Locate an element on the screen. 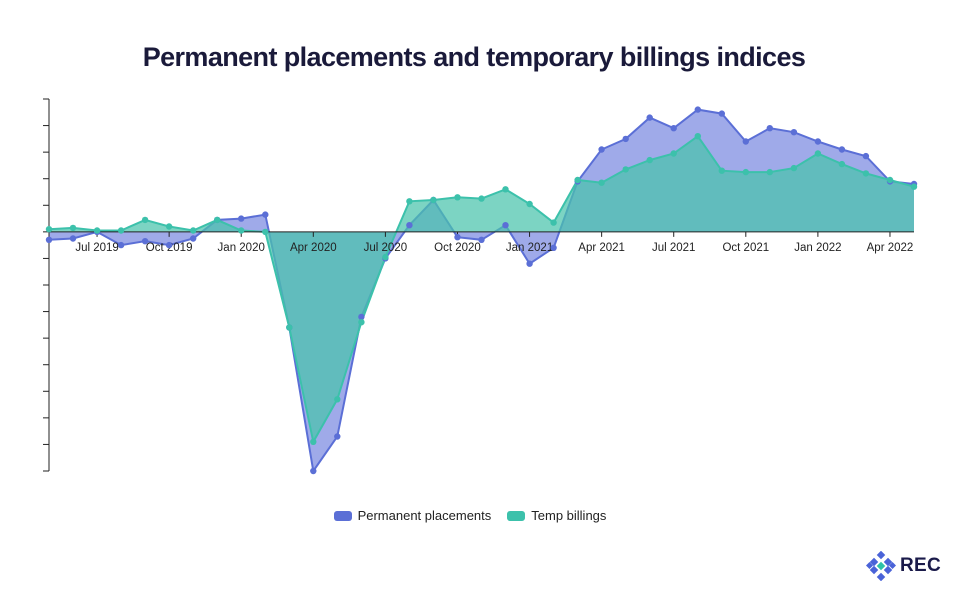  x-tick-label: Apr 2022 is located at coordinates (890, 248).